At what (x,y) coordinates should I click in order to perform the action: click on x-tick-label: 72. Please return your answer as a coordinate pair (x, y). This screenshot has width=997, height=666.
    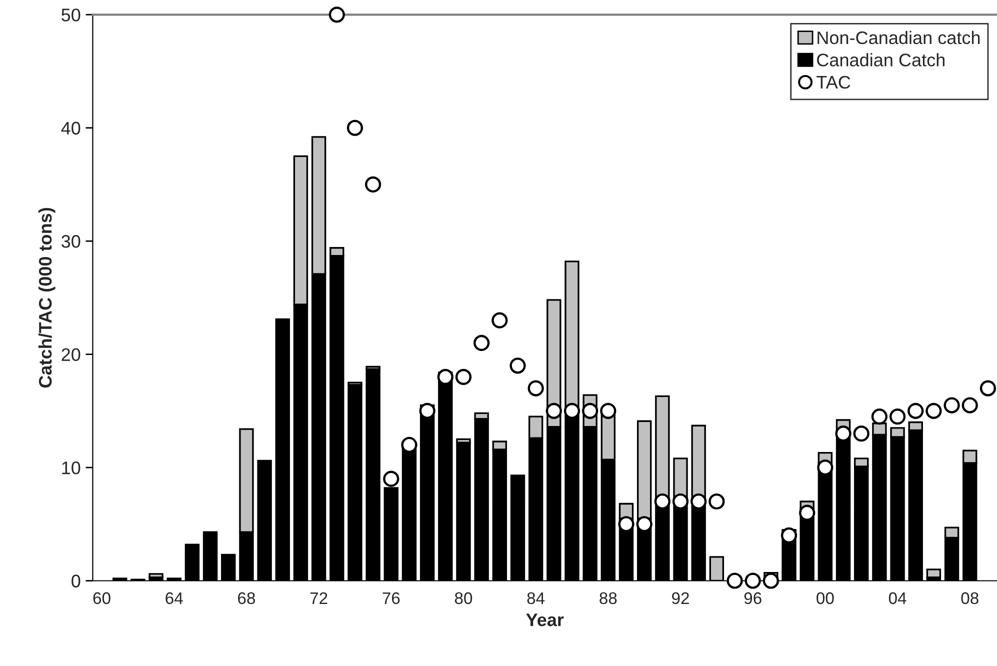
    Looking at the image, I should click on (319, 598).